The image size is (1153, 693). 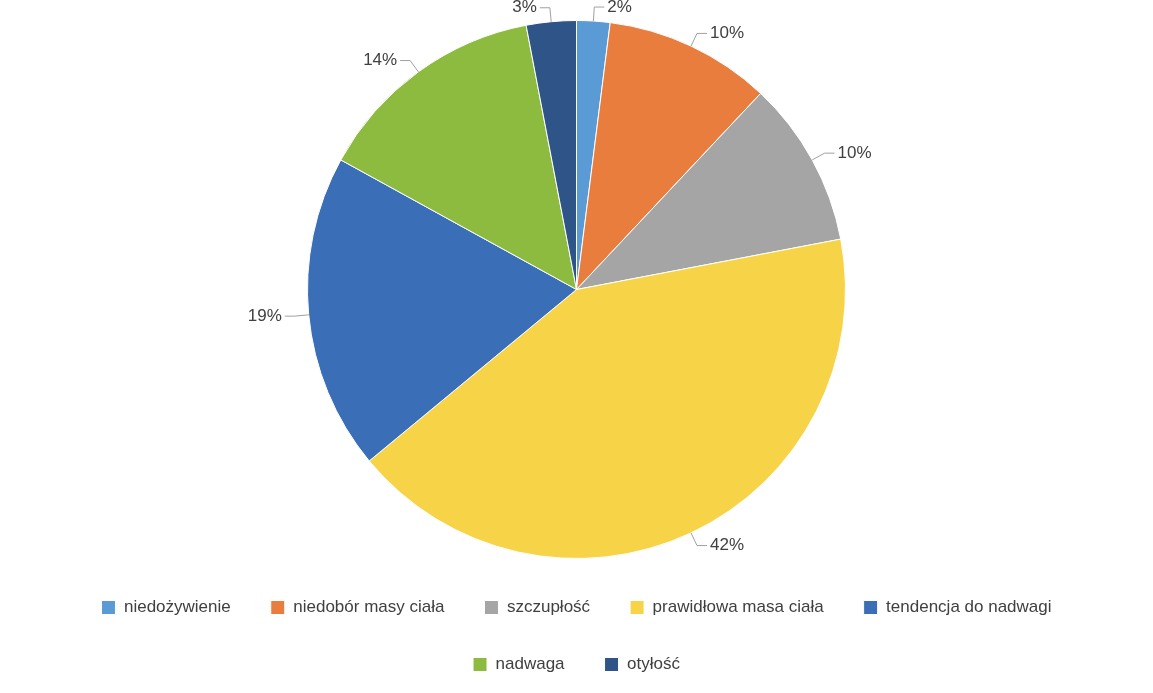 What do you see at coordinates (654, 664) in the screenshot?
I see `legend-label: otyłość` at bounding box center [654, 664].